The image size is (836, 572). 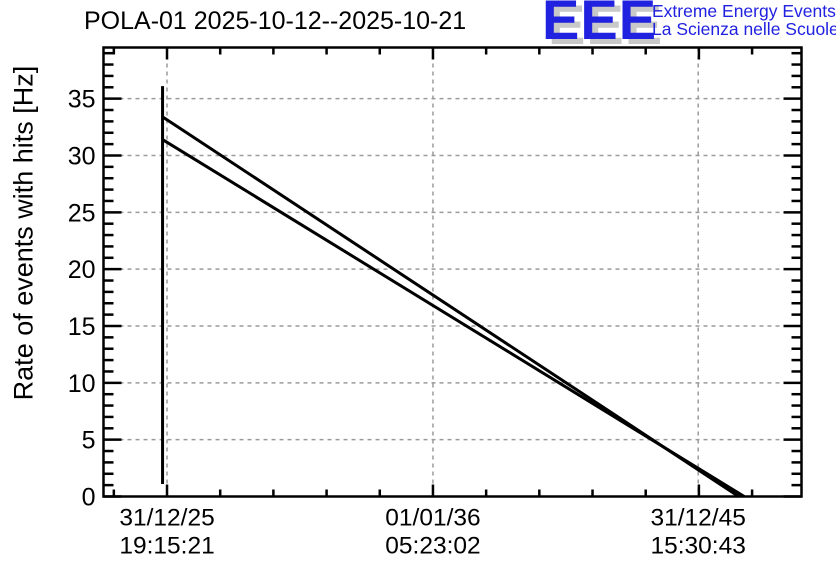 I want to click on eee-logo-letters: EEE, so click(x=600, y=25).